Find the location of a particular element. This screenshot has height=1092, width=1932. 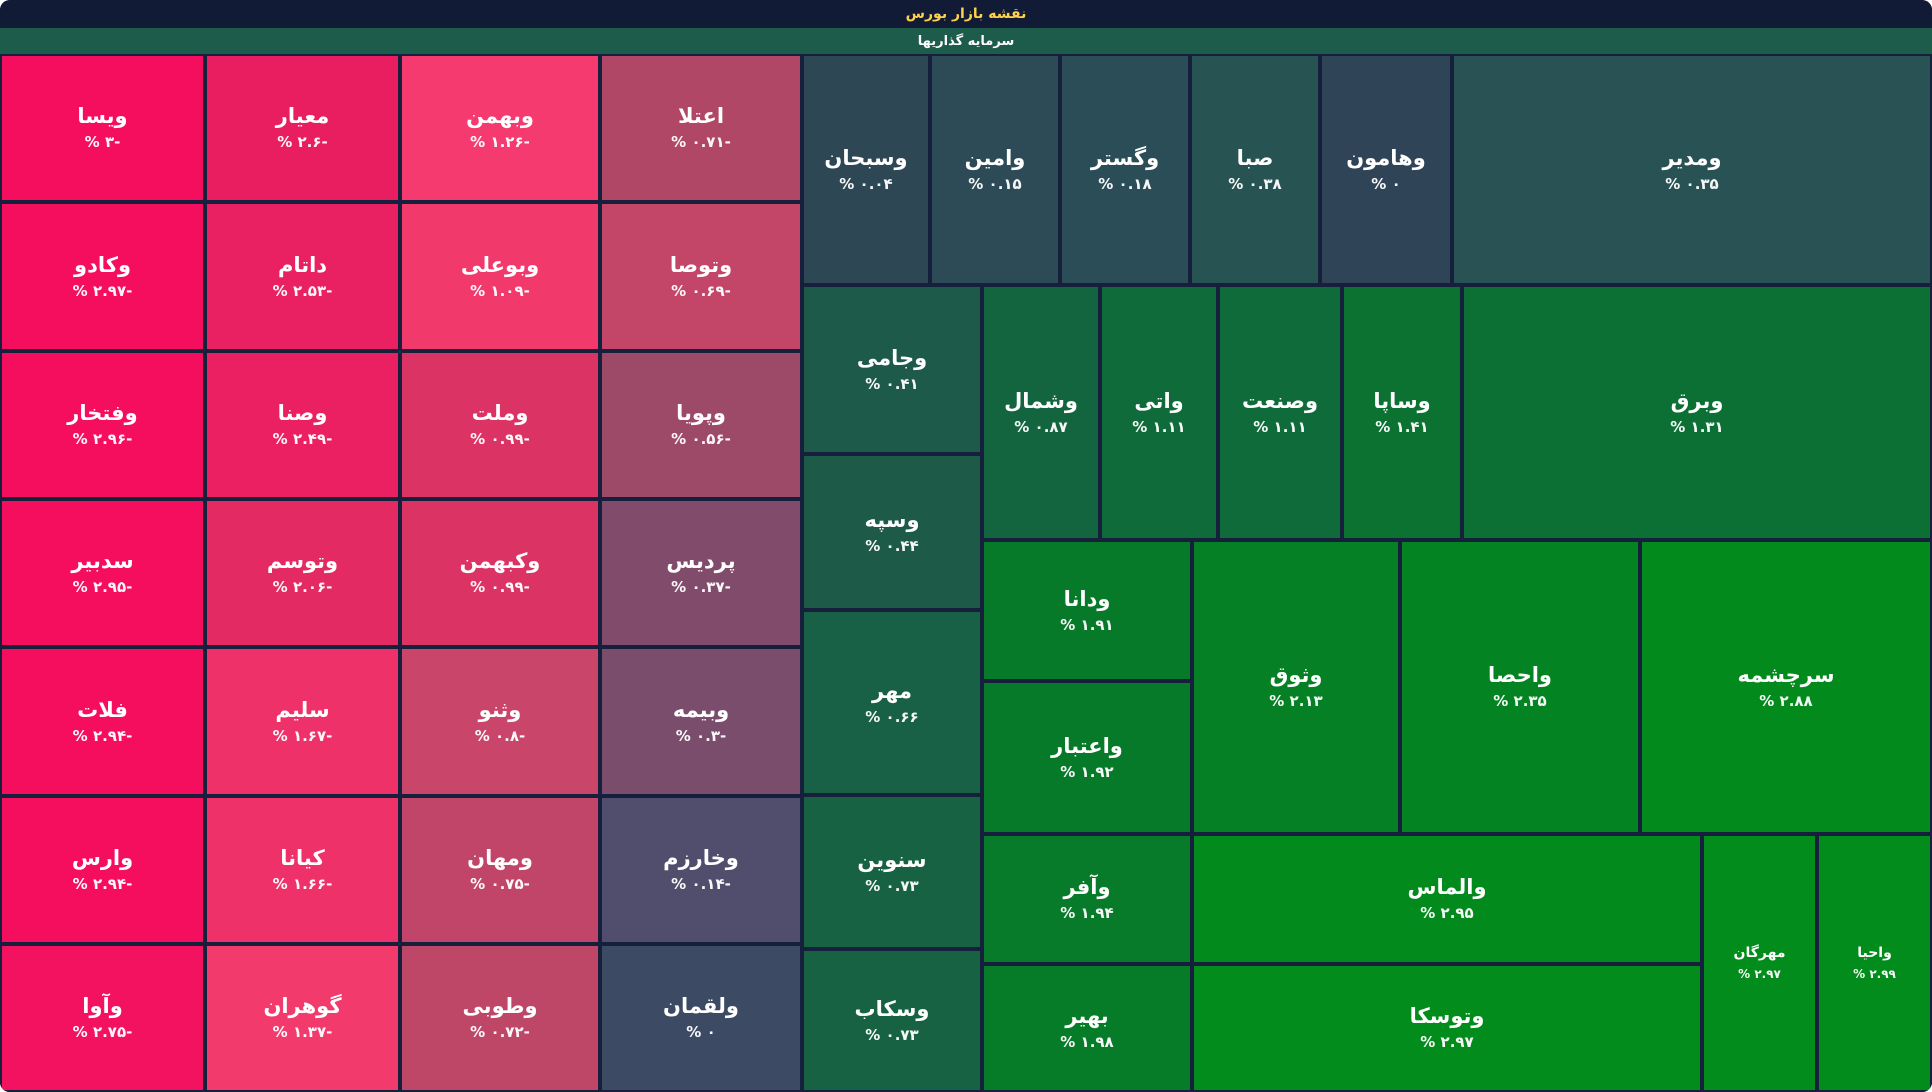

stock-tile: وهامون ۰ % is located at coordinates (1386, 169).